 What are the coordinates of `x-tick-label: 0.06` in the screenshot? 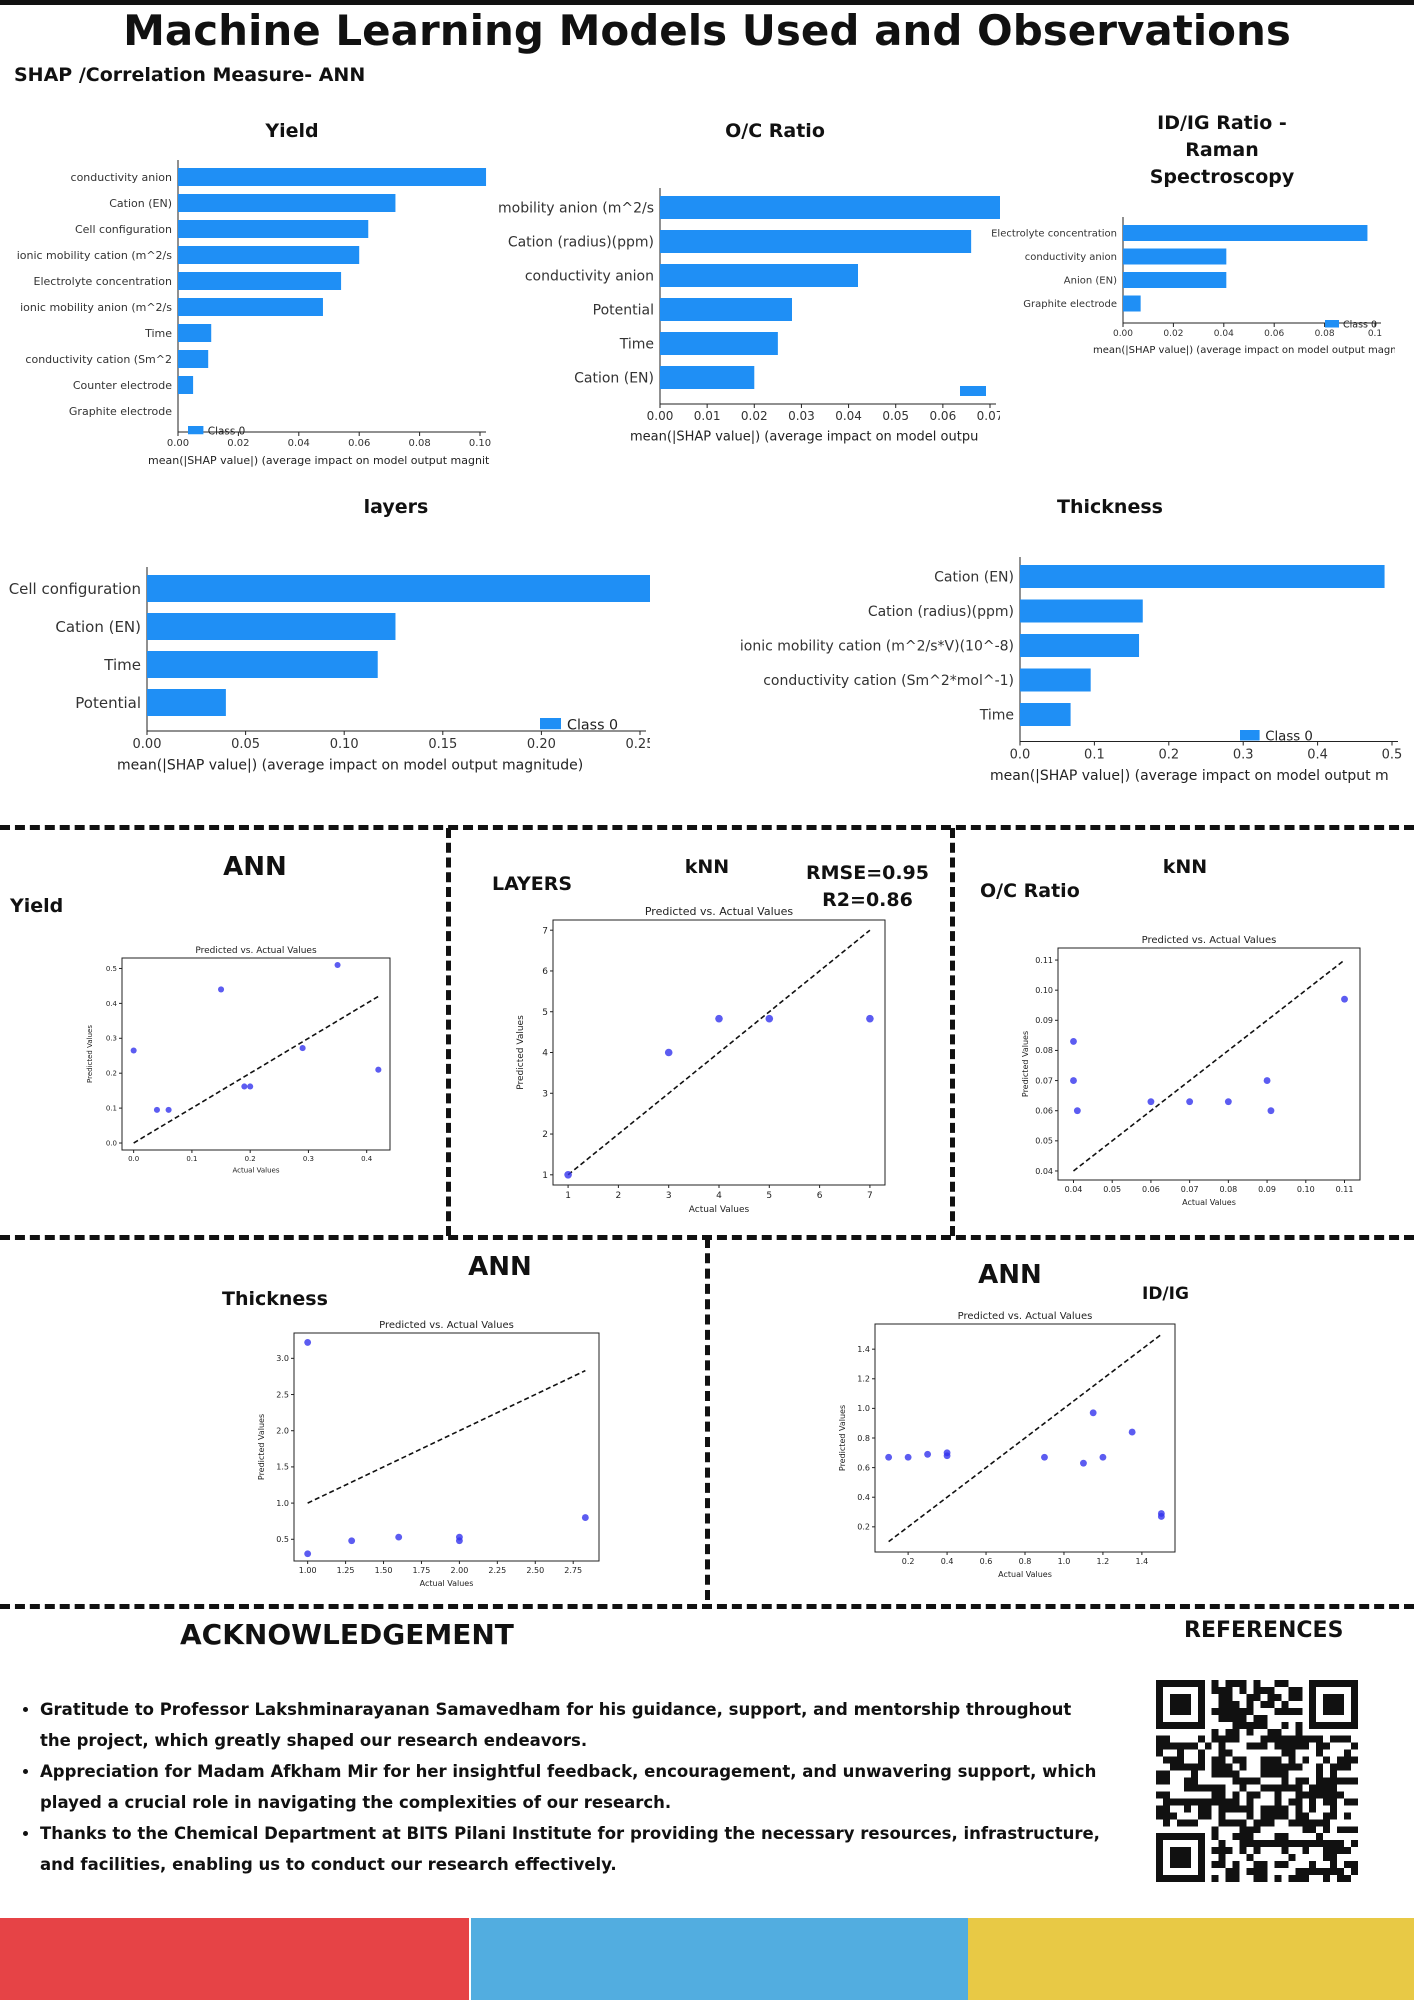 It's located at (1274, 334).